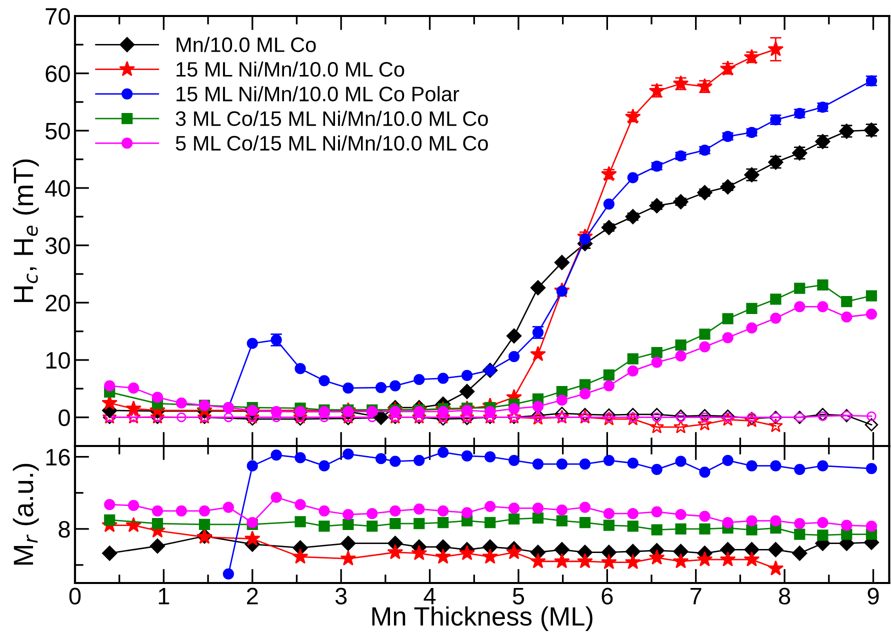  What do you see at coordinates (57, 188) in the screenshot?
I see `y-tick-label: 40` at bounding box center [57, 188].